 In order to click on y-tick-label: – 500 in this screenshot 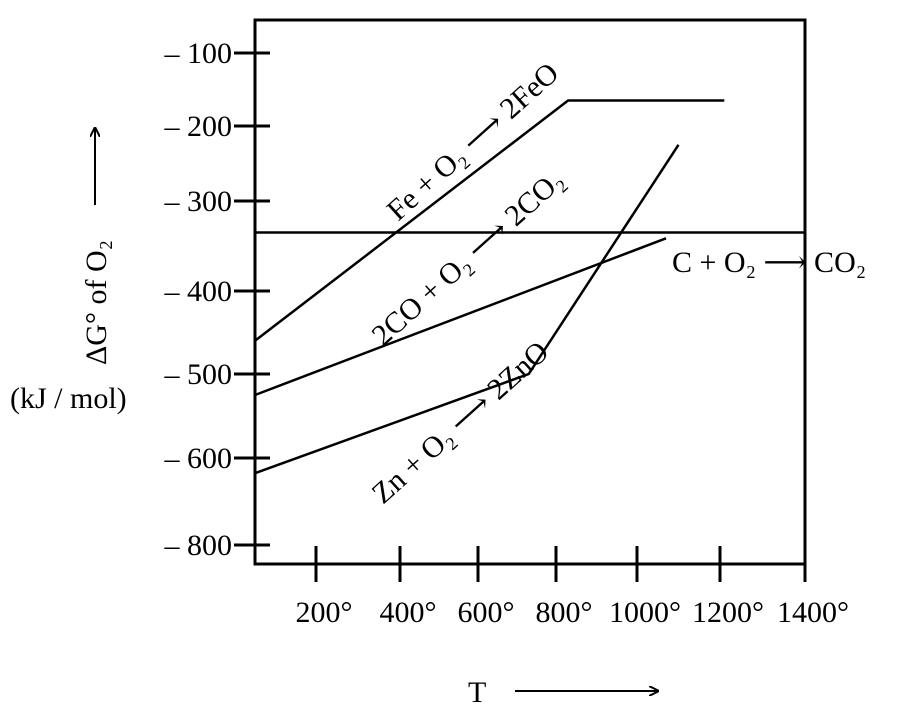, I will do `click(198, 374)`.